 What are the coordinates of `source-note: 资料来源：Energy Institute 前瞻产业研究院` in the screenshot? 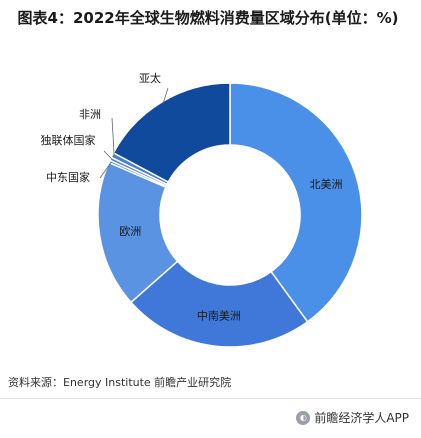 It's located at (120, 382).